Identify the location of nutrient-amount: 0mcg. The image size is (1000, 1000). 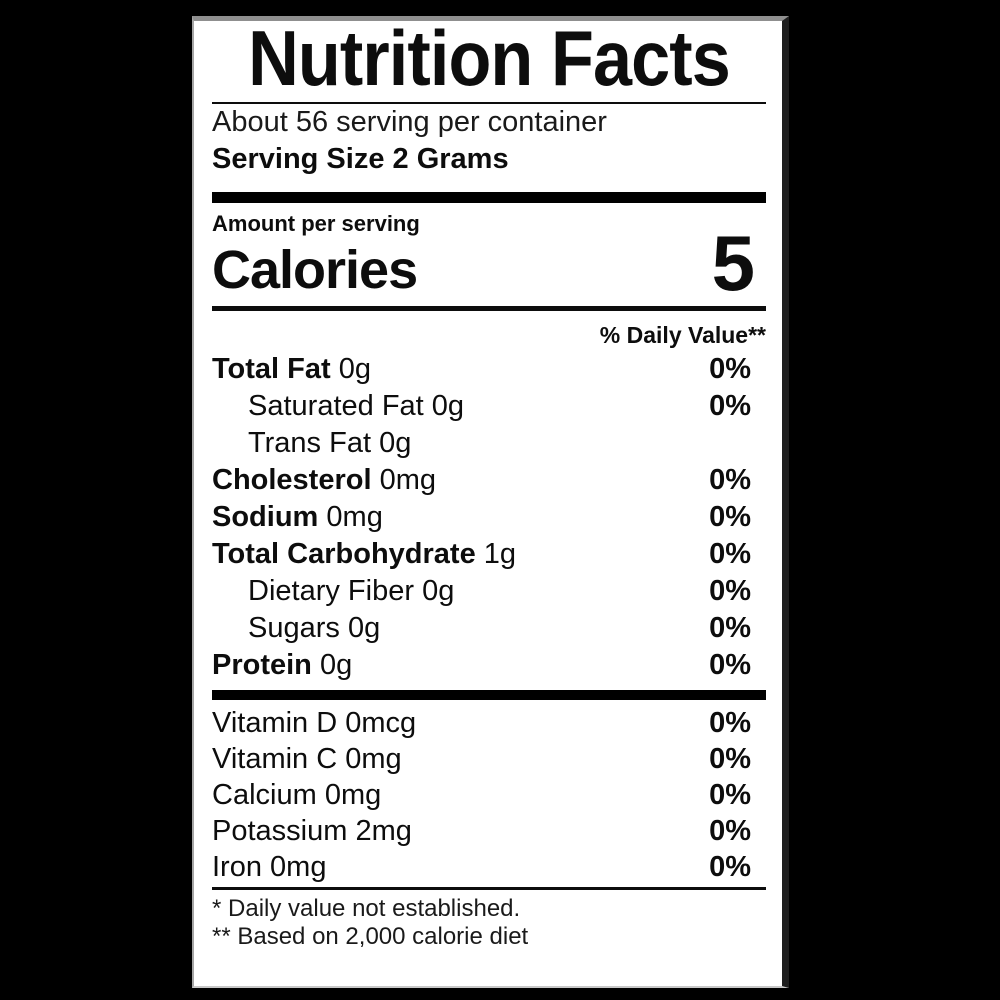
(381, 723).